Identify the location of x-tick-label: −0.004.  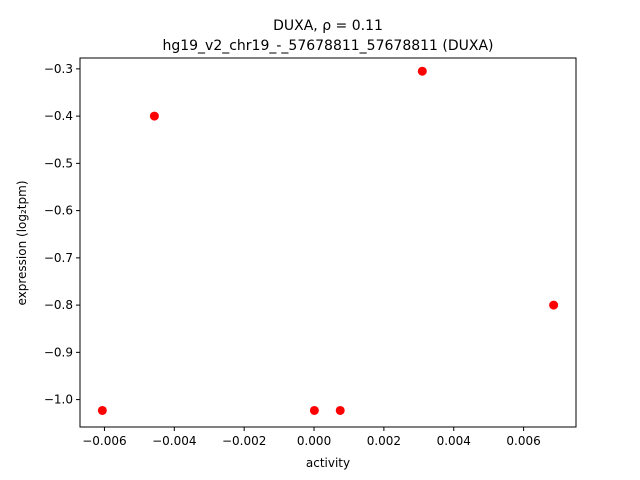
(174, 441).